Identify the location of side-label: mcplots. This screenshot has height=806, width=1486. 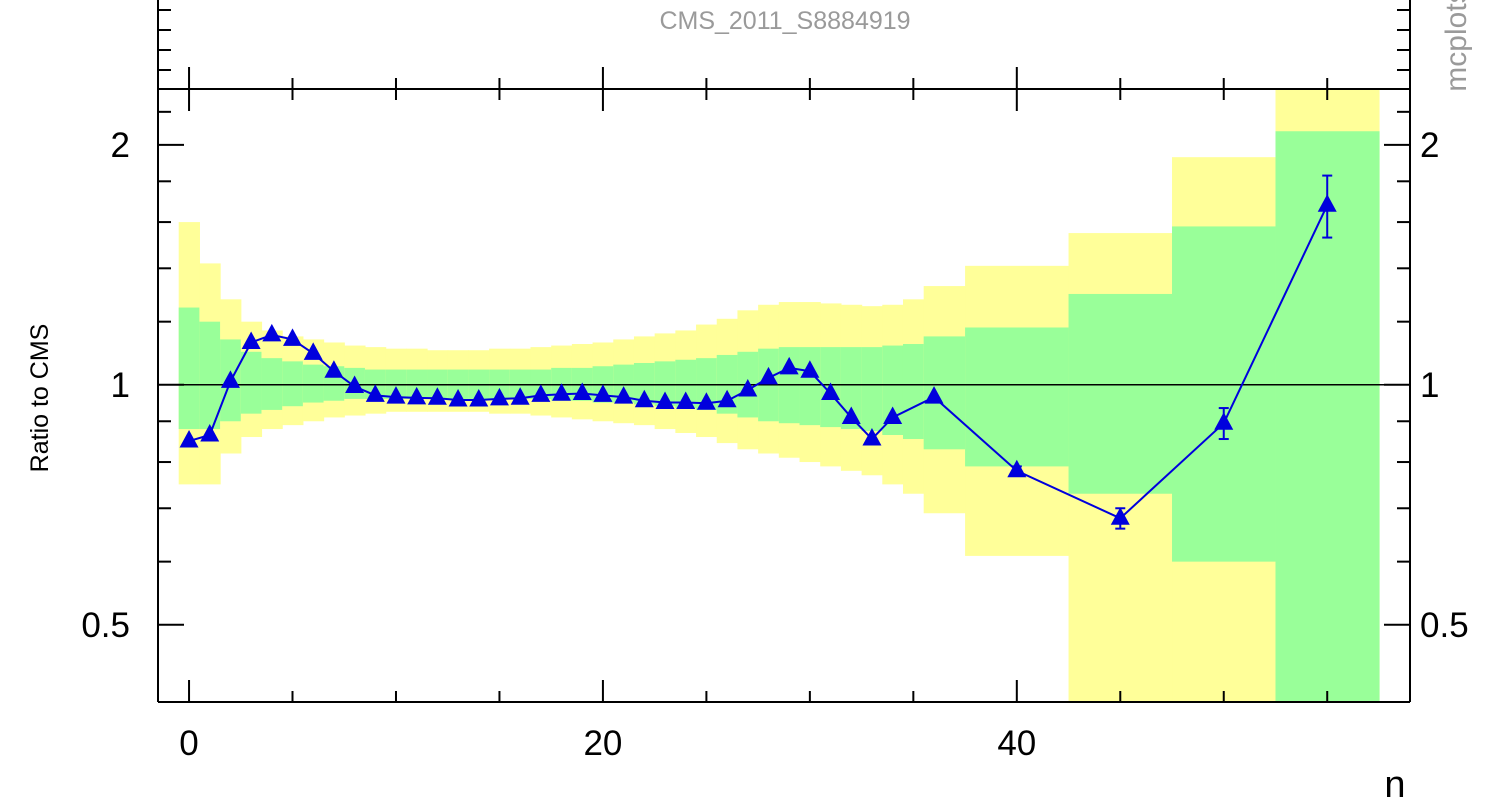
(1456, 46).